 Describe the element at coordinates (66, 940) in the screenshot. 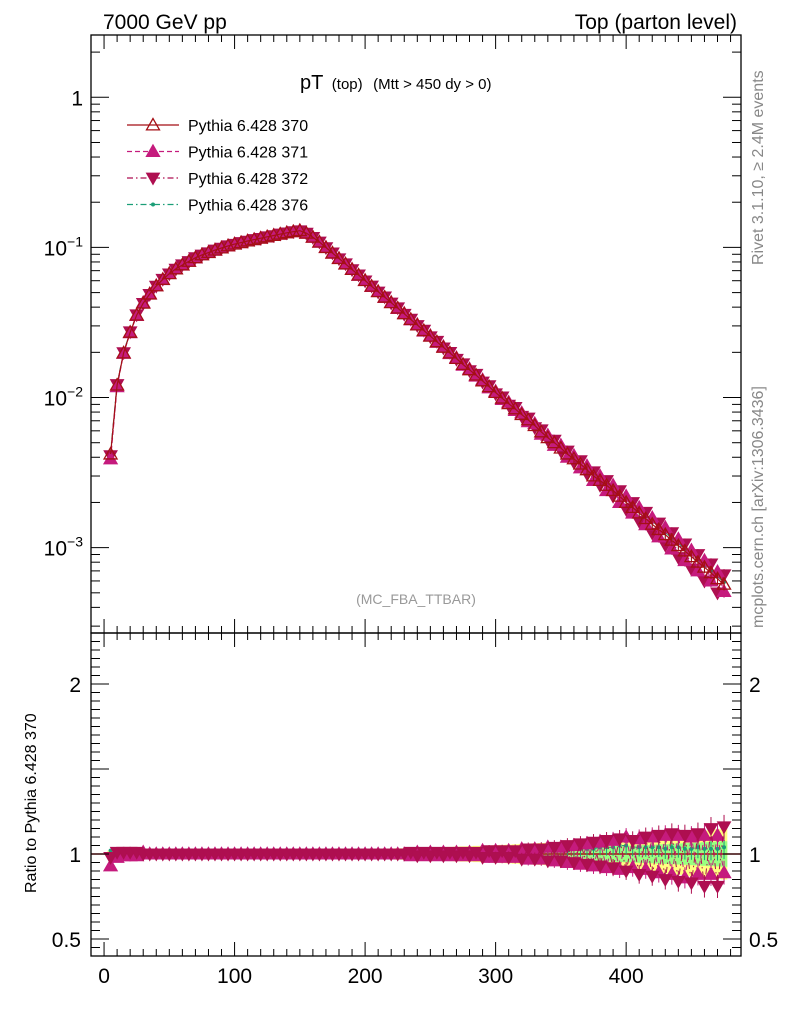

I see `ratio-y-tick-label-left: 0.5` at that location.